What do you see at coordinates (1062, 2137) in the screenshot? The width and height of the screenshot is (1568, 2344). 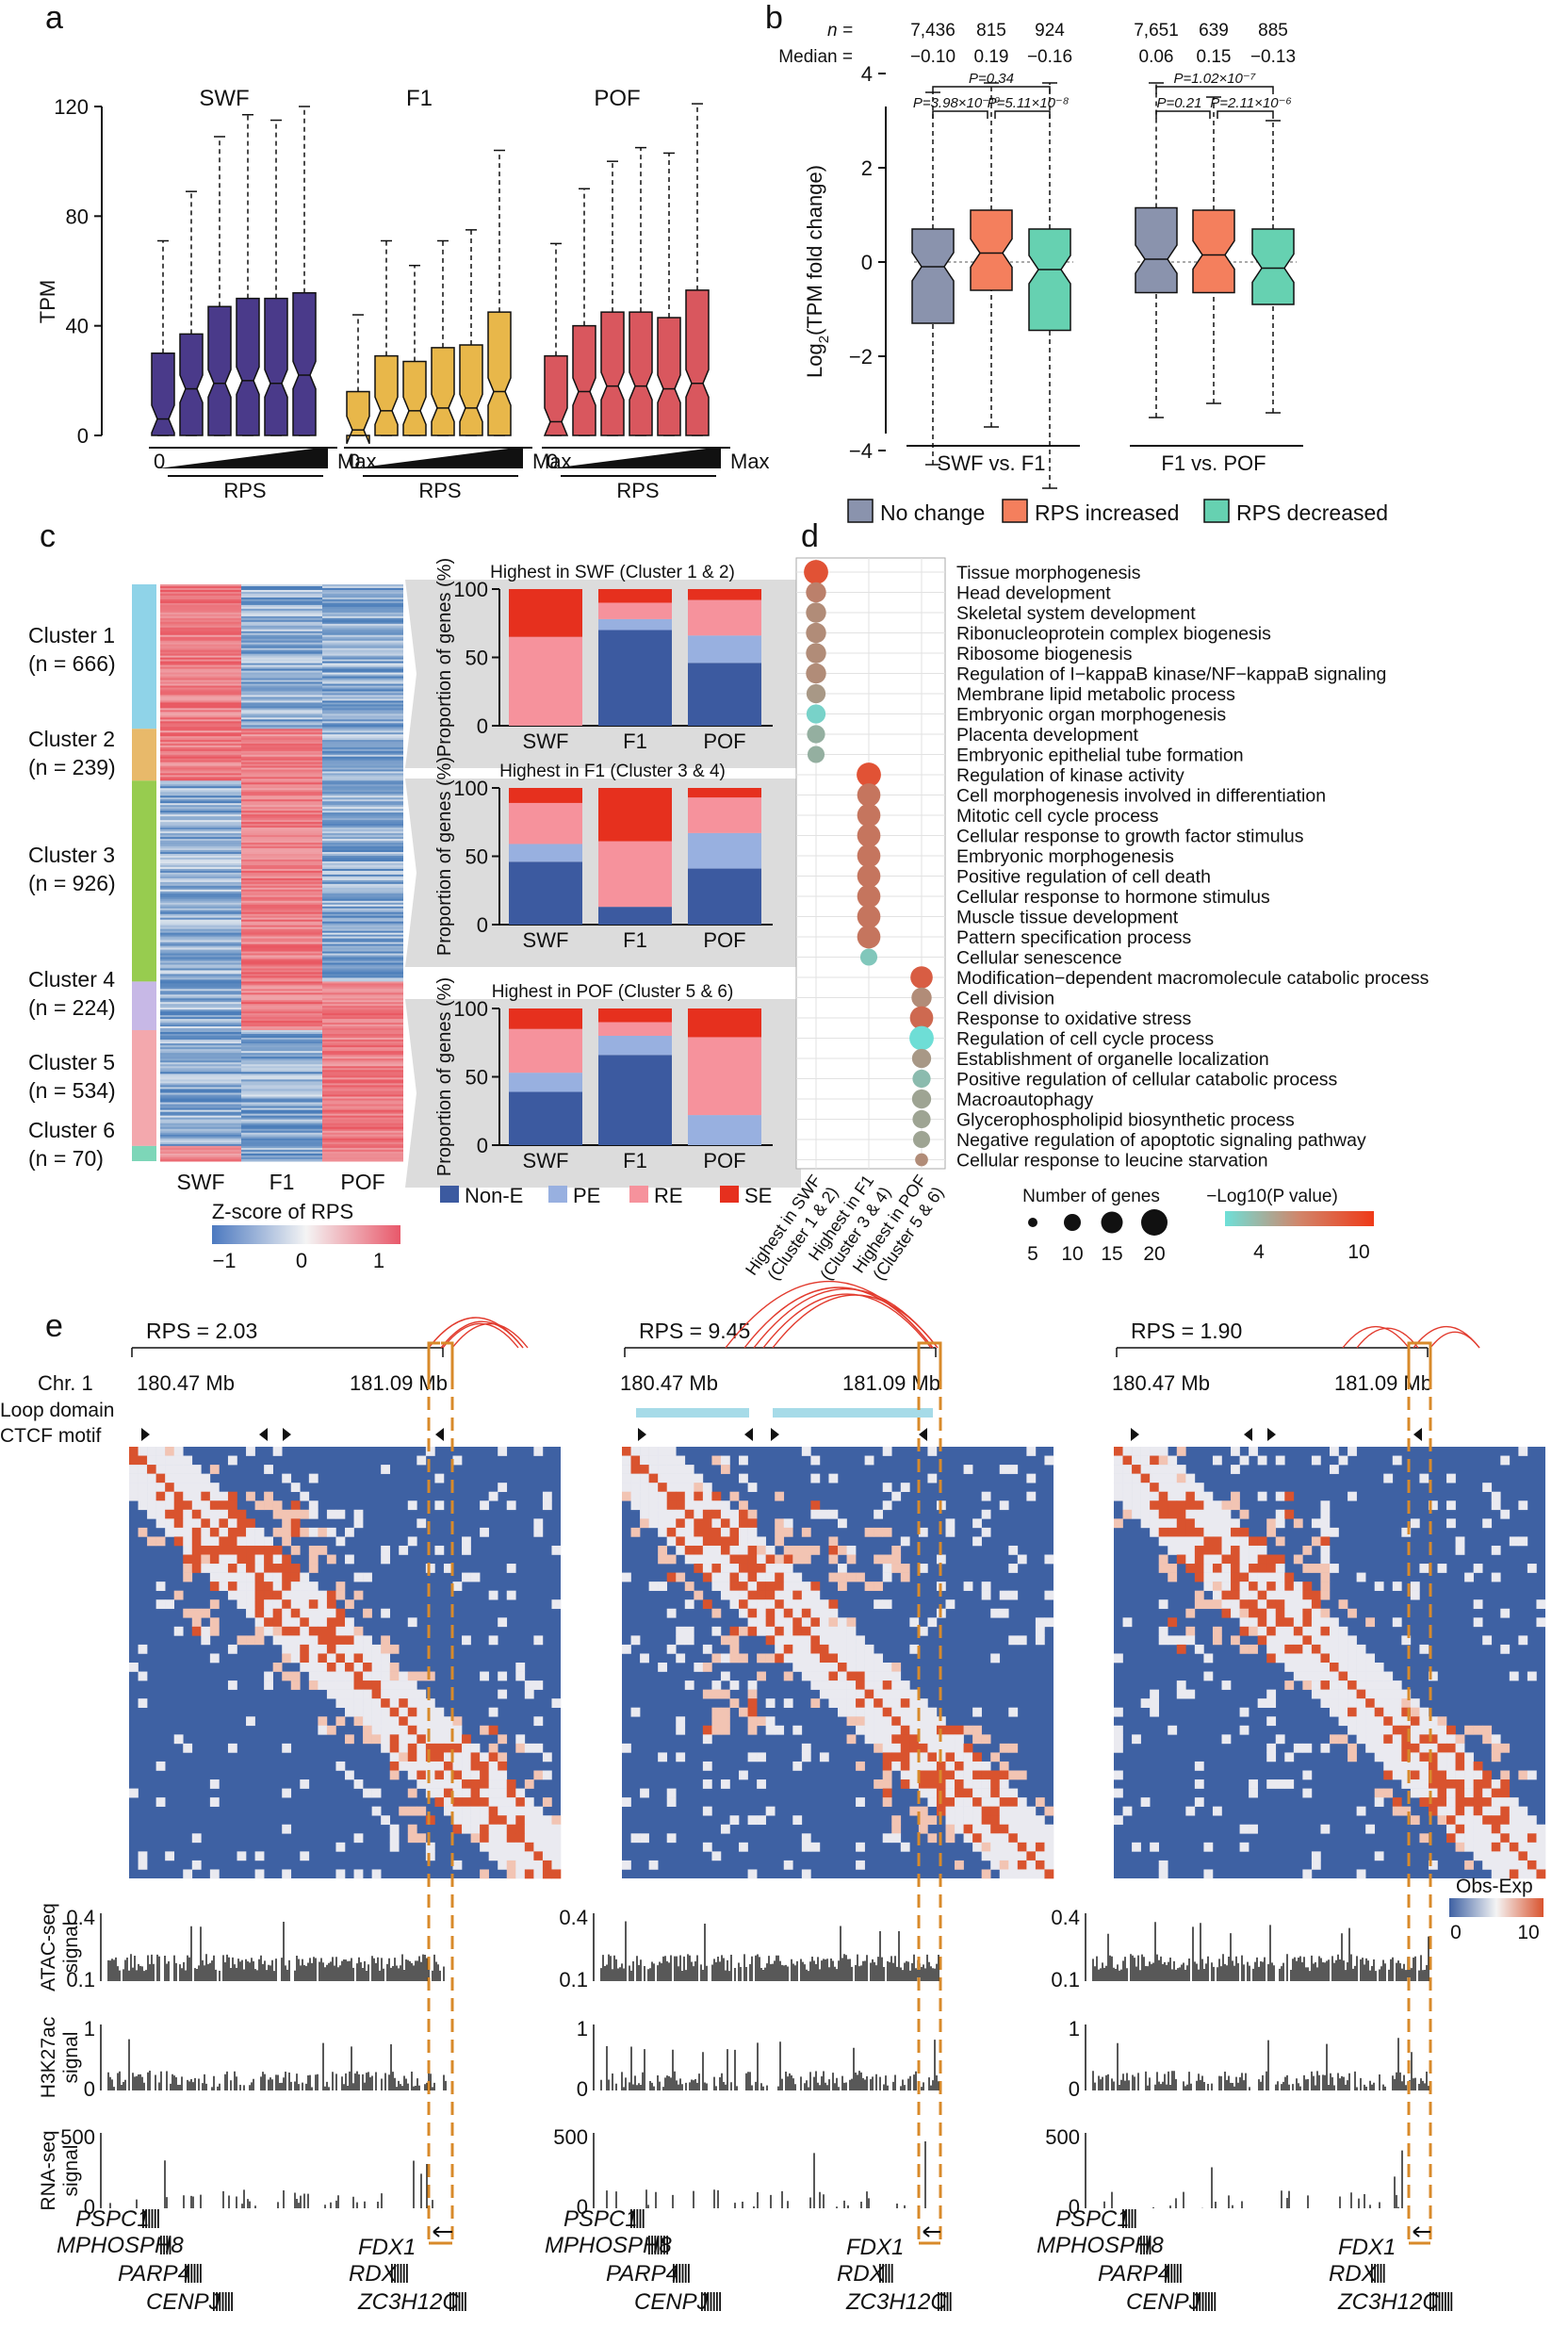 I see `track-tick: 500` at bounding box center [1062, 2137].